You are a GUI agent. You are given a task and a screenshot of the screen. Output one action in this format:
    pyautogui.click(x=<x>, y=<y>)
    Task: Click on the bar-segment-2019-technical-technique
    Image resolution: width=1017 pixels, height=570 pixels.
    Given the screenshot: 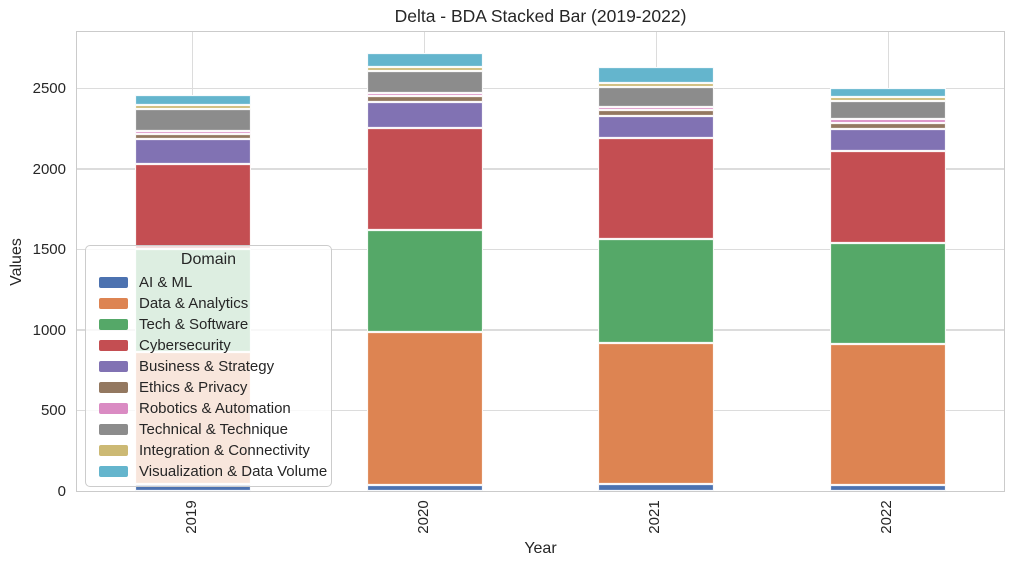 What is the action you would take?
    pyautogui.click(x=192, y=120)
    